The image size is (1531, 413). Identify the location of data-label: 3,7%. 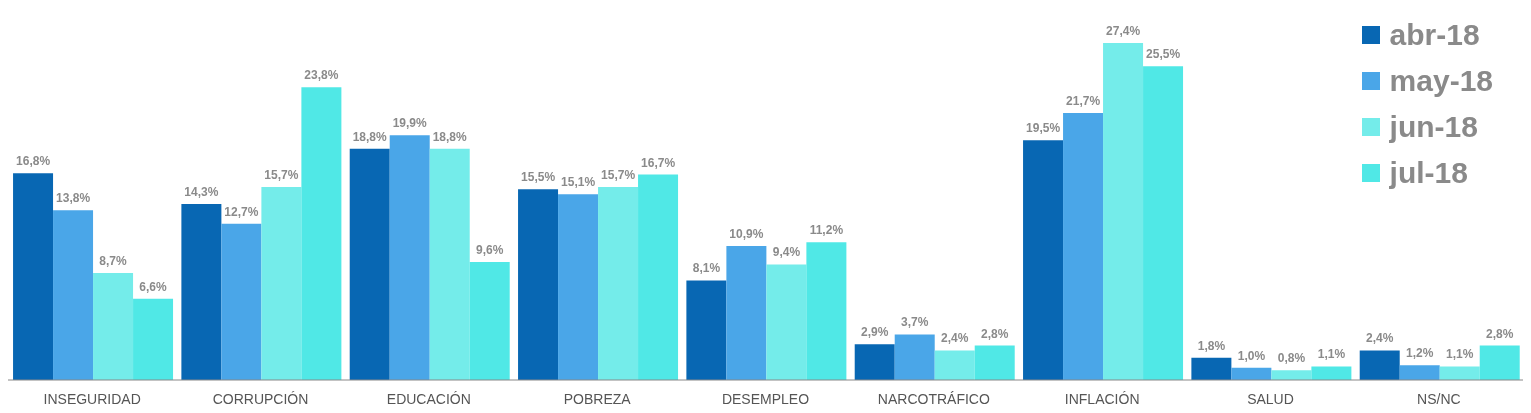
(915, 322).